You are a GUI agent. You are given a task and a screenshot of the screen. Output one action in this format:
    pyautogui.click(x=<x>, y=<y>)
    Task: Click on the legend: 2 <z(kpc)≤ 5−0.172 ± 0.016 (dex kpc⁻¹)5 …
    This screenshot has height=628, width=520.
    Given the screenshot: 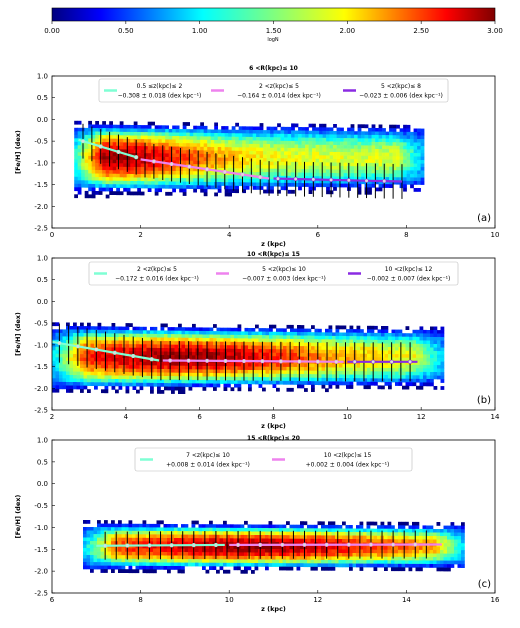 What is the action you would take?
    pyautogui.click(x=273, y=273)
    